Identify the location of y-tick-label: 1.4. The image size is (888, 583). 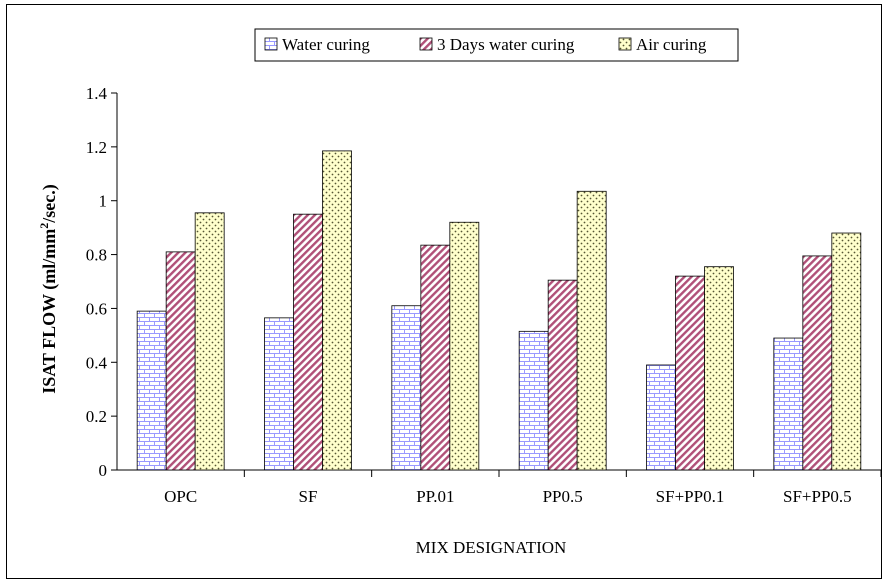
(97, 93).